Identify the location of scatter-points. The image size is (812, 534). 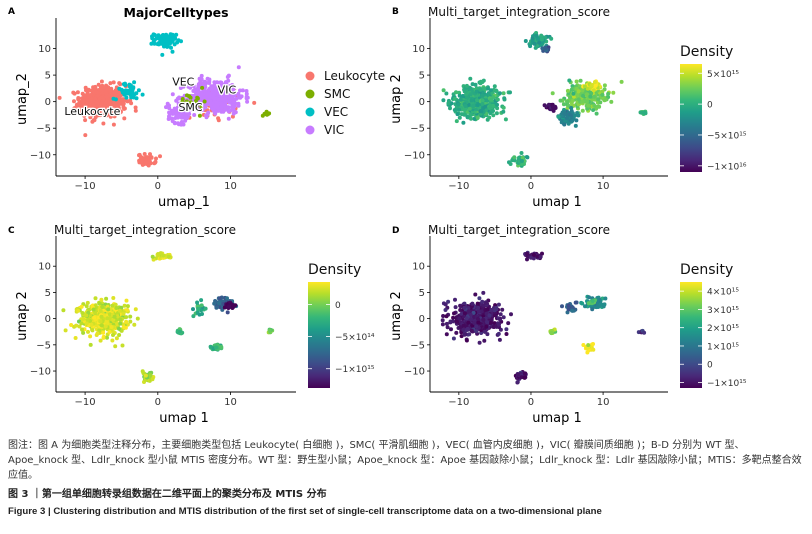
(543, 317).